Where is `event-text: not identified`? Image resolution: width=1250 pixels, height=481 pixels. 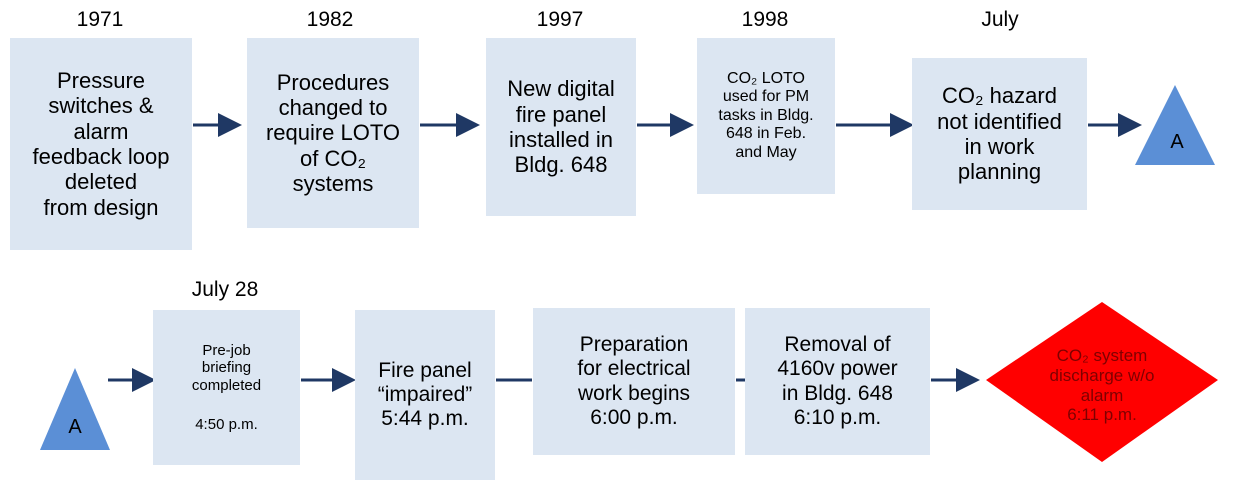
event-text: not identified is located at coordinates (999, 121).